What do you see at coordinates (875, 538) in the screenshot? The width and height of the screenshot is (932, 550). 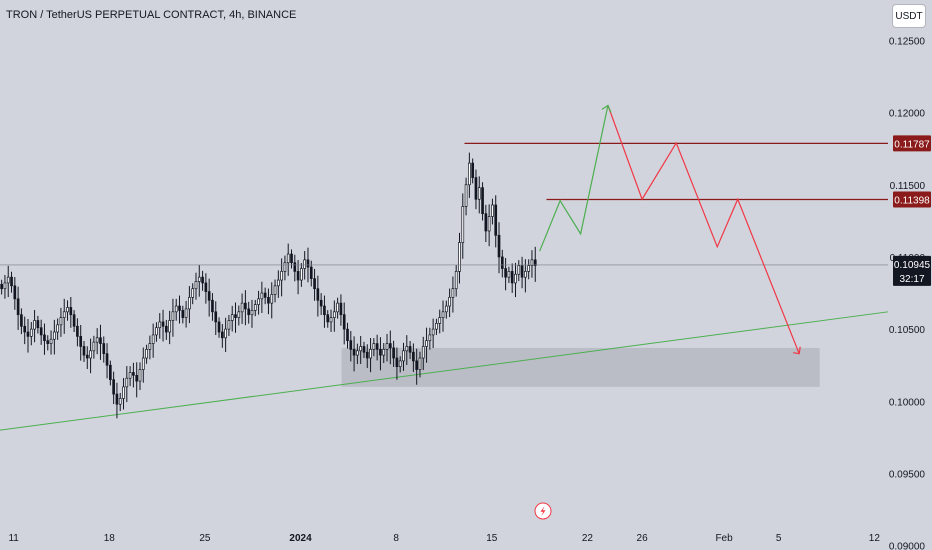 I see `x-tick-label: 12` at bounding box center [875, 538].